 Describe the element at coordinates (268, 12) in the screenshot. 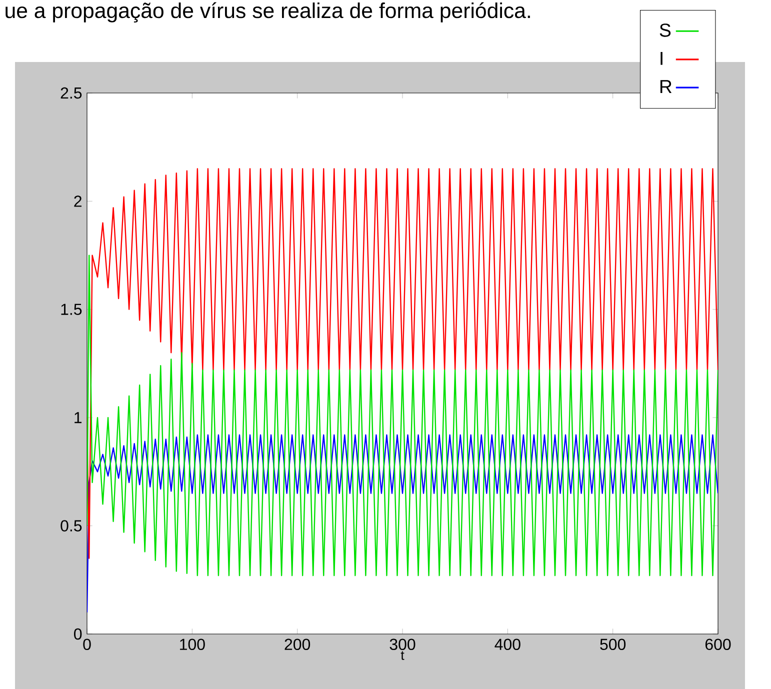

I see `text: ue a propagação de vírus se realiza de forma periódica.` at that location.